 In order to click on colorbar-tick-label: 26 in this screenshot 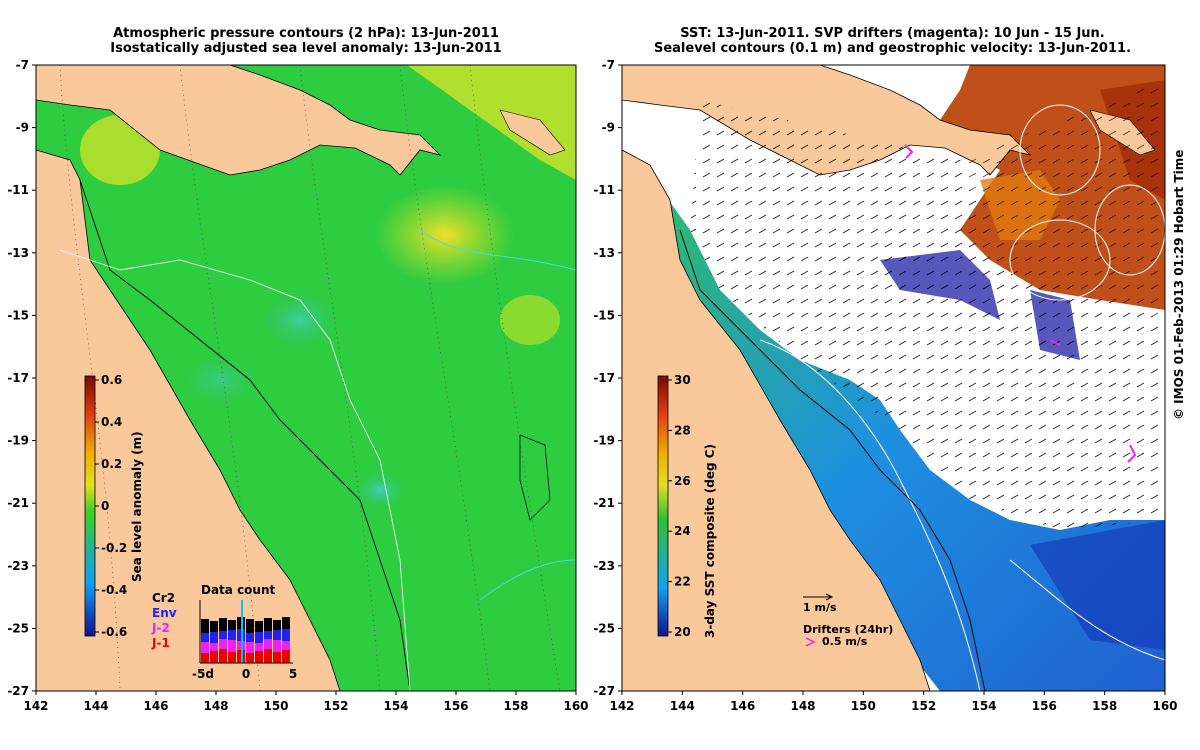, I will do `click(682, 481)`.